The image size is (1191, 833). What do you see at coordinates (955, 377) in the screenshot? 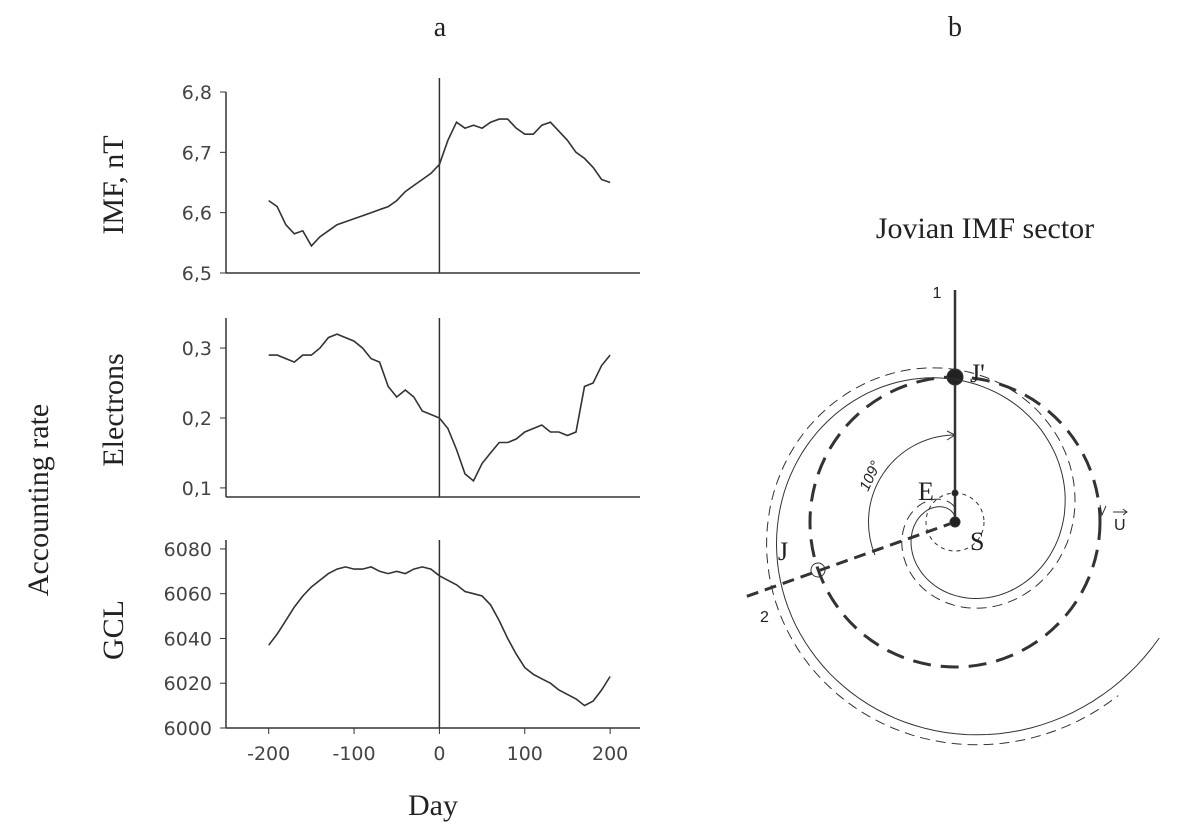
I see `jupiter-prime` at bounding box center [955, 377].